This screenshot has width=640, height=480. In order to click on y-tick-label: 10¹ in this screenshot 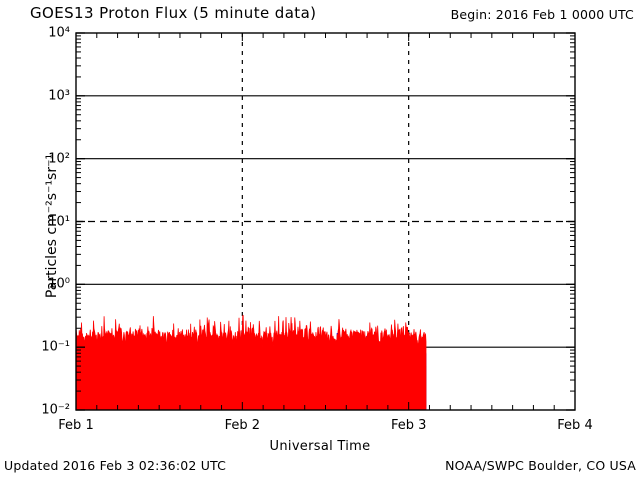, I will do `click(59, 221)`.